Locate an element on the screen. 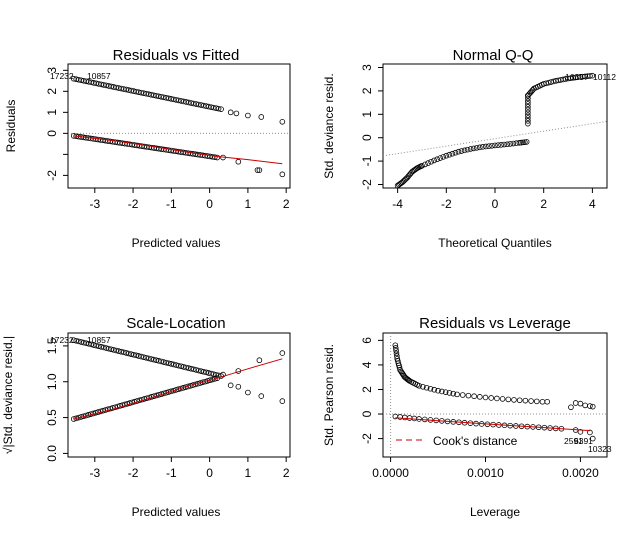  x-axis-label: Leverage is located at coordinates (495, 512).